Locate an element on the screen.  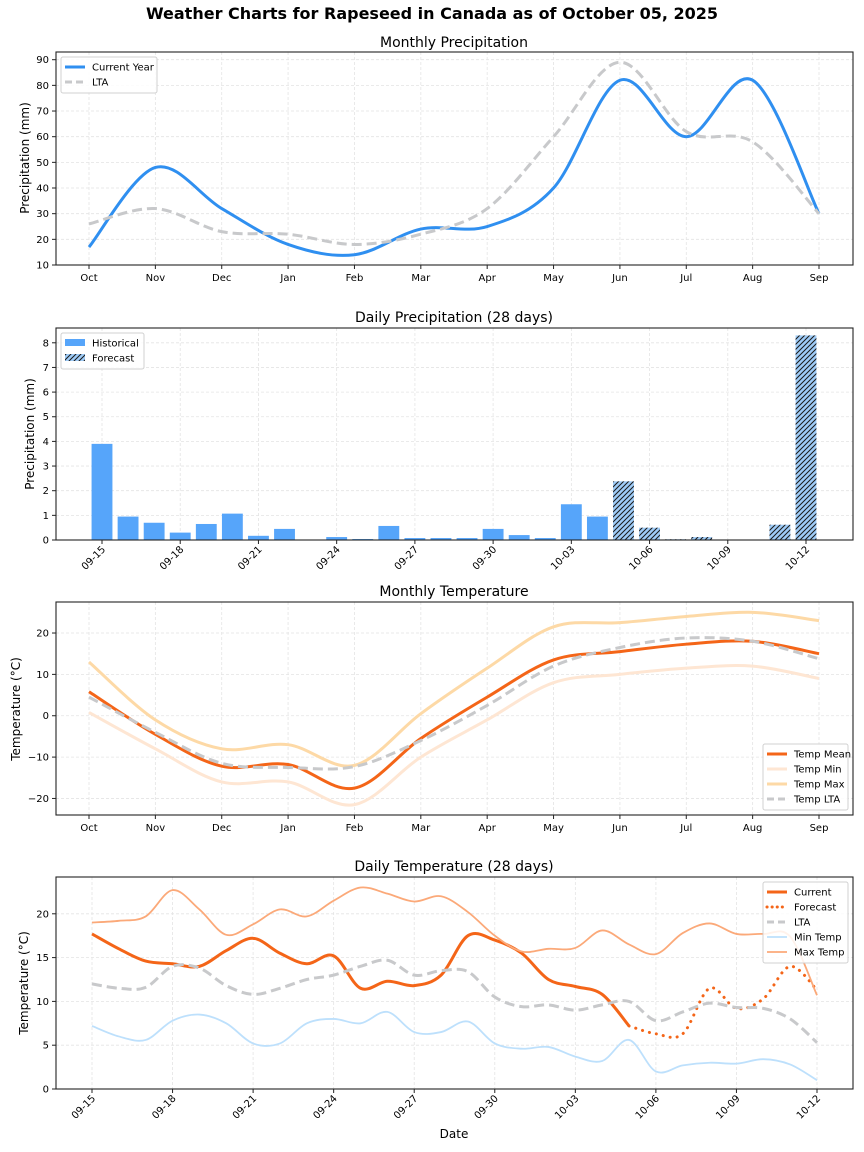
series-line-min-temp is located at coordinates (454, 1046).